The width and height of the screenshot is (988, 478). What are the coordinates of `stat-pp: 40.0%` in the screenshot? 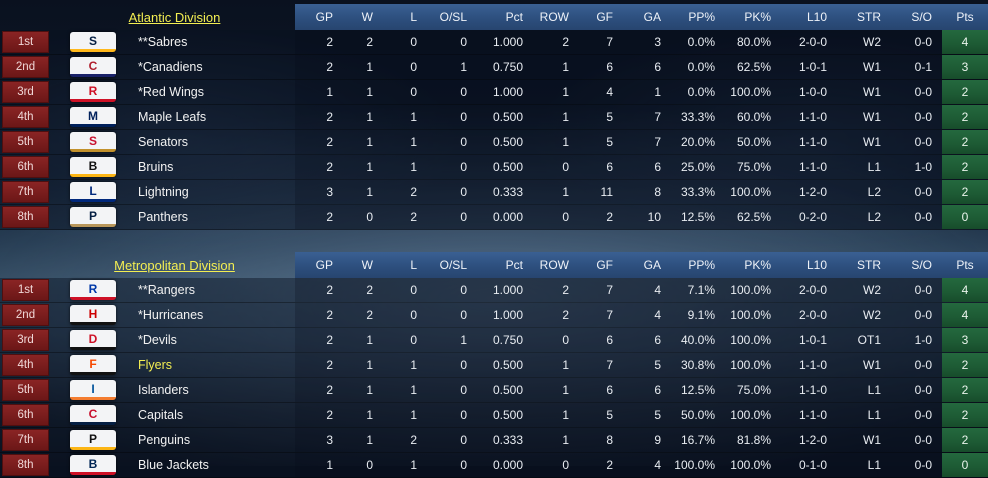 It's located at (698, 340).